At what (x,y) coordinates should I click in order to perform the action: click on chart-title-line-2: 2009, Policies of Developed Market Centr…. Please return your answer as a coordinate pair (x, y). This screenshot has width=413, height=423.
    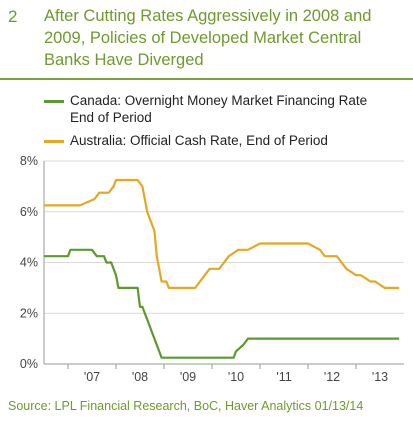
    Looking at the image, I should click on (203, 38).